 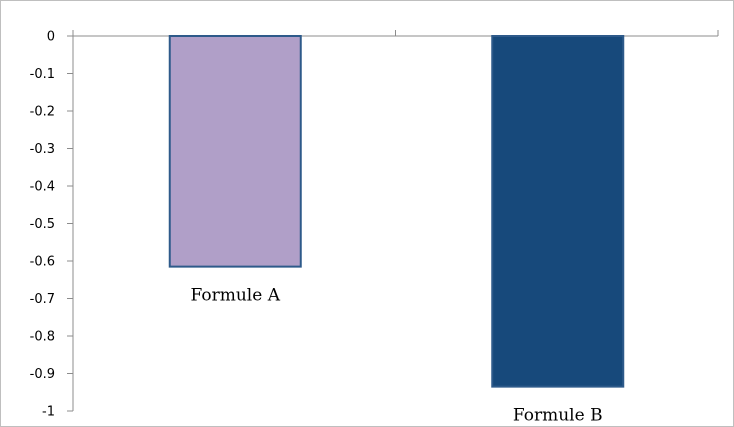 I want to click on y-tick-label: -0.6, so click(x=42, y=262).